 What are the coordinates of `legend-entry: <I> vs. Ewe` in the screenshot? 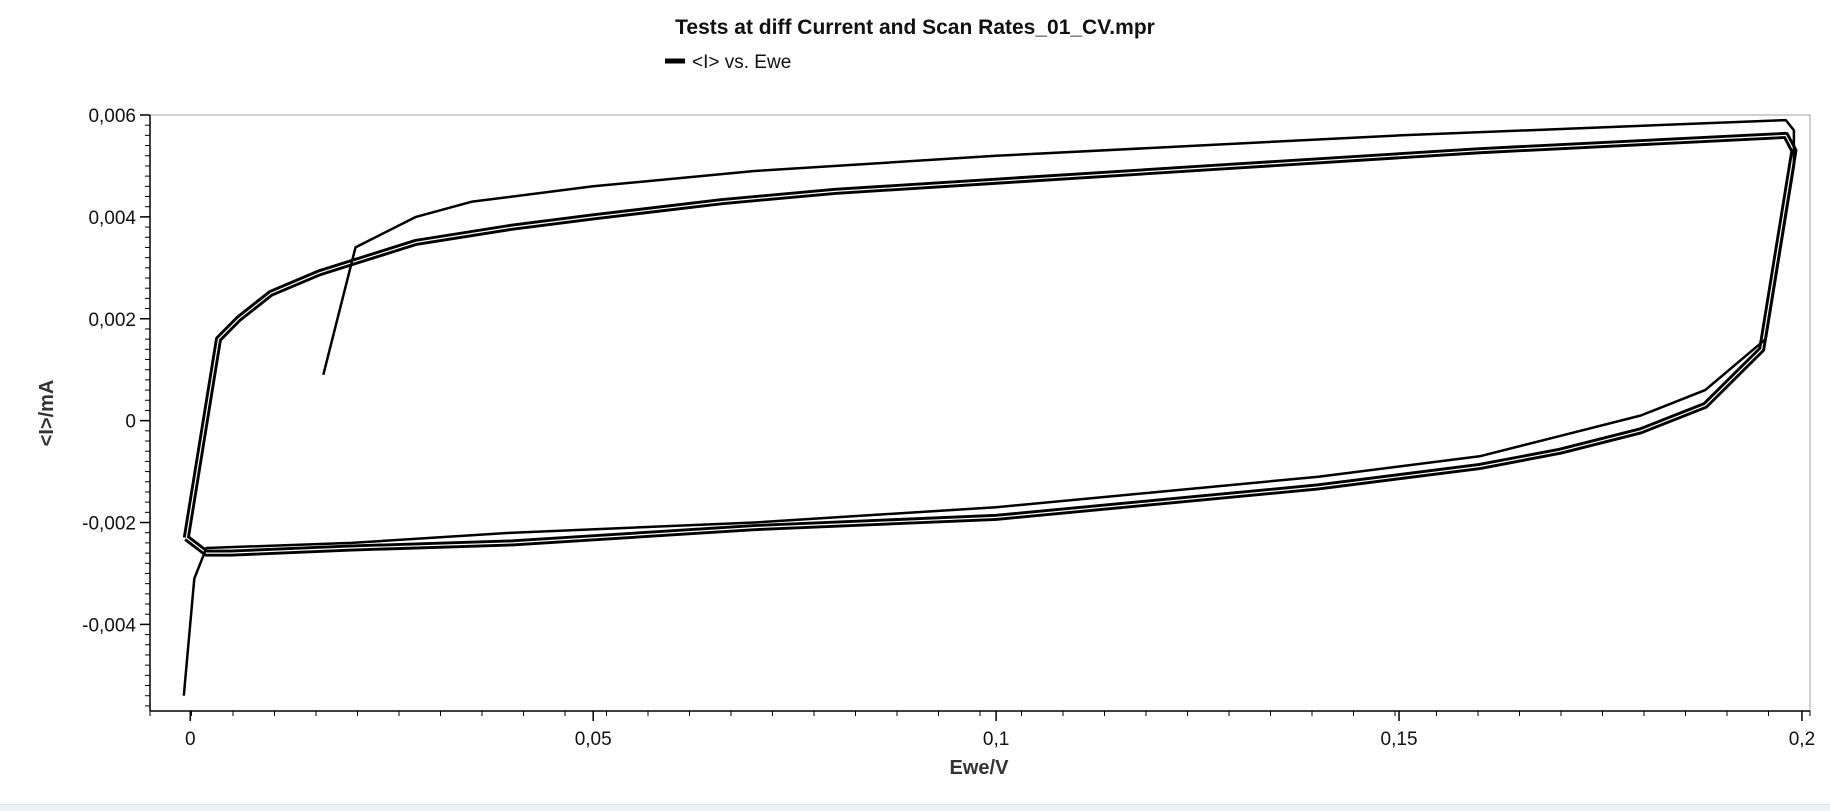 It's located at (741, 62).